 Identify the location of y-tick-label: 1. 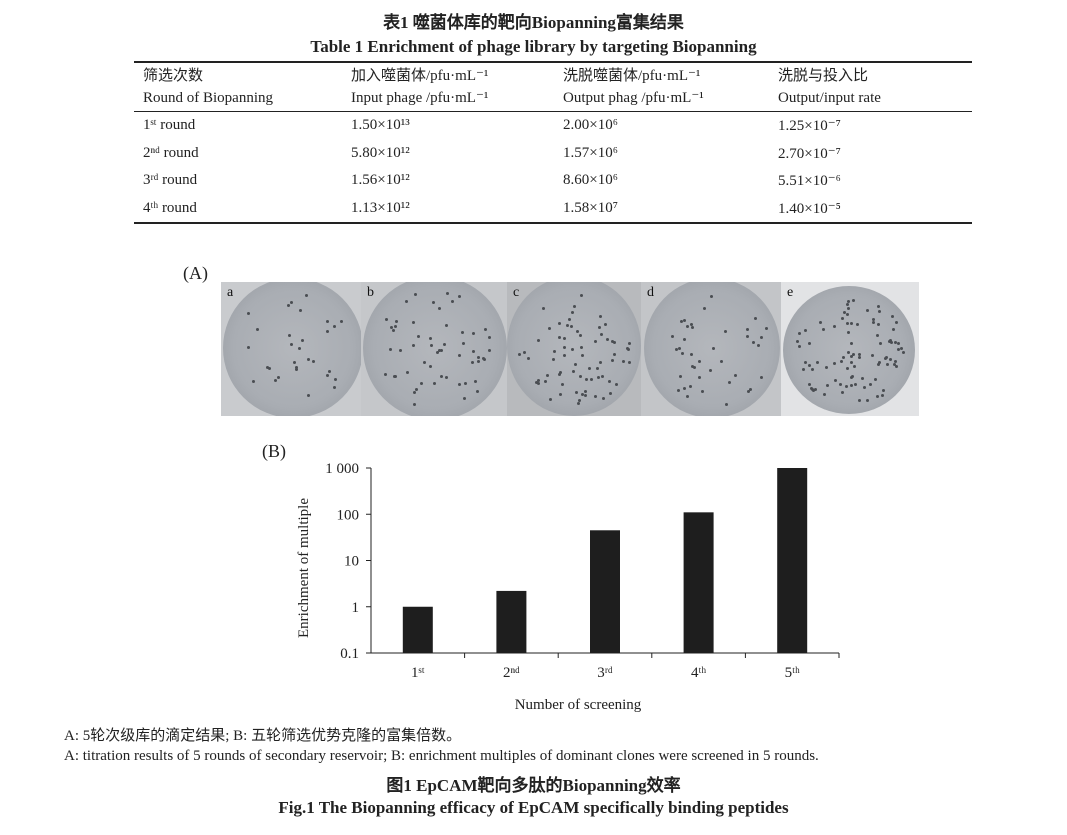
(356, 608).